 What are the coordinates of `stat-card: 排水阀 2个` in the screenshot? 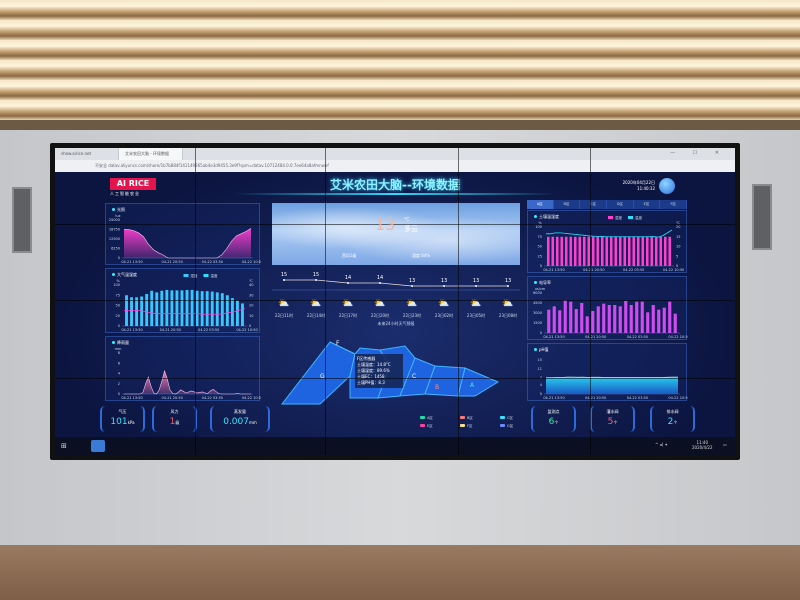 It's located at (672, 419).